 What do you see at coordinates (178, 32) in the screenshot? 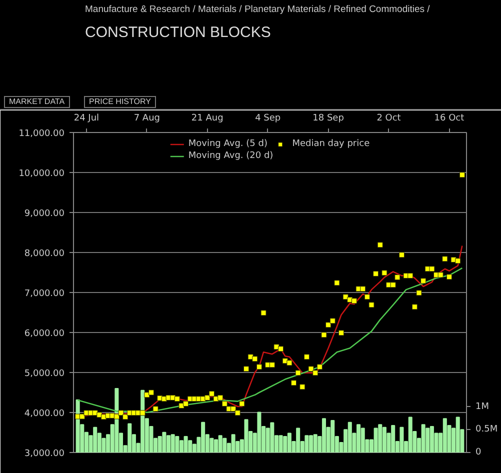
I see `chart-title: CONSTRUCTION BLOCKS` at bounding box center [178, 32].